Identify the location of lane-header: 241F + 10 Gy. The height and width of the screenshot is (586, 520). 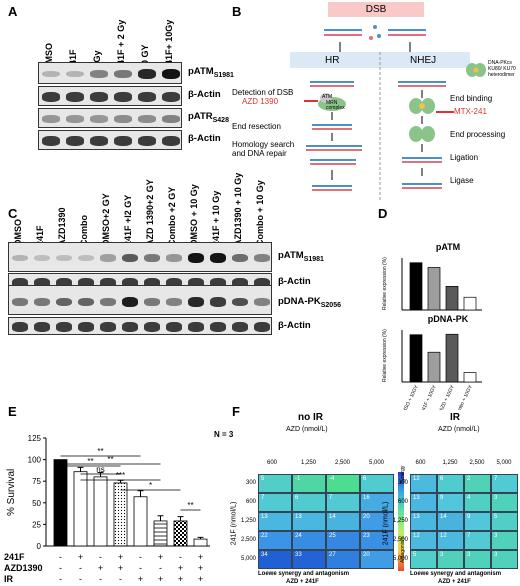
(216, 218).